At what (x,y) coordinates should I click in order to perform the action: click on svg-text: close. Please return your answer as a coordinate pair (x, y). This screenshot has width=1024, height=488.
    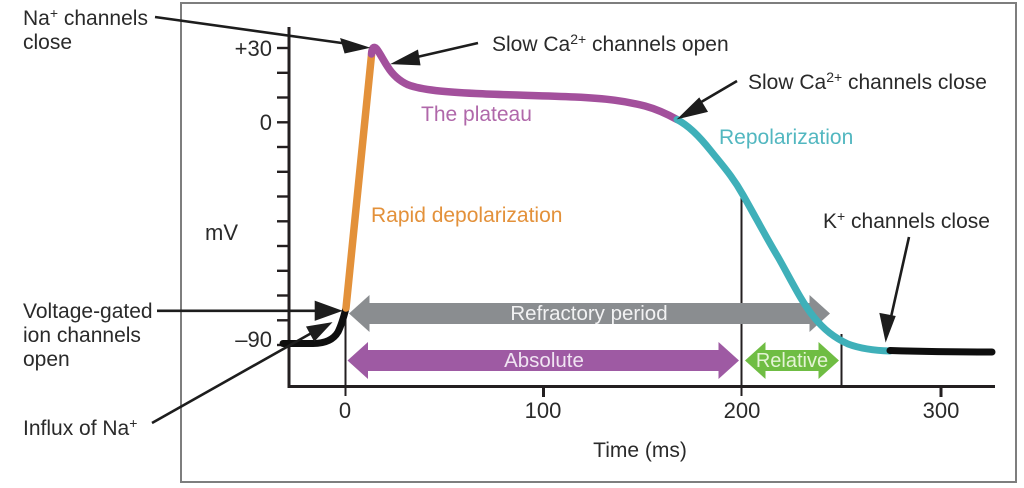
    Looking at the image, I should click on (47, 42).